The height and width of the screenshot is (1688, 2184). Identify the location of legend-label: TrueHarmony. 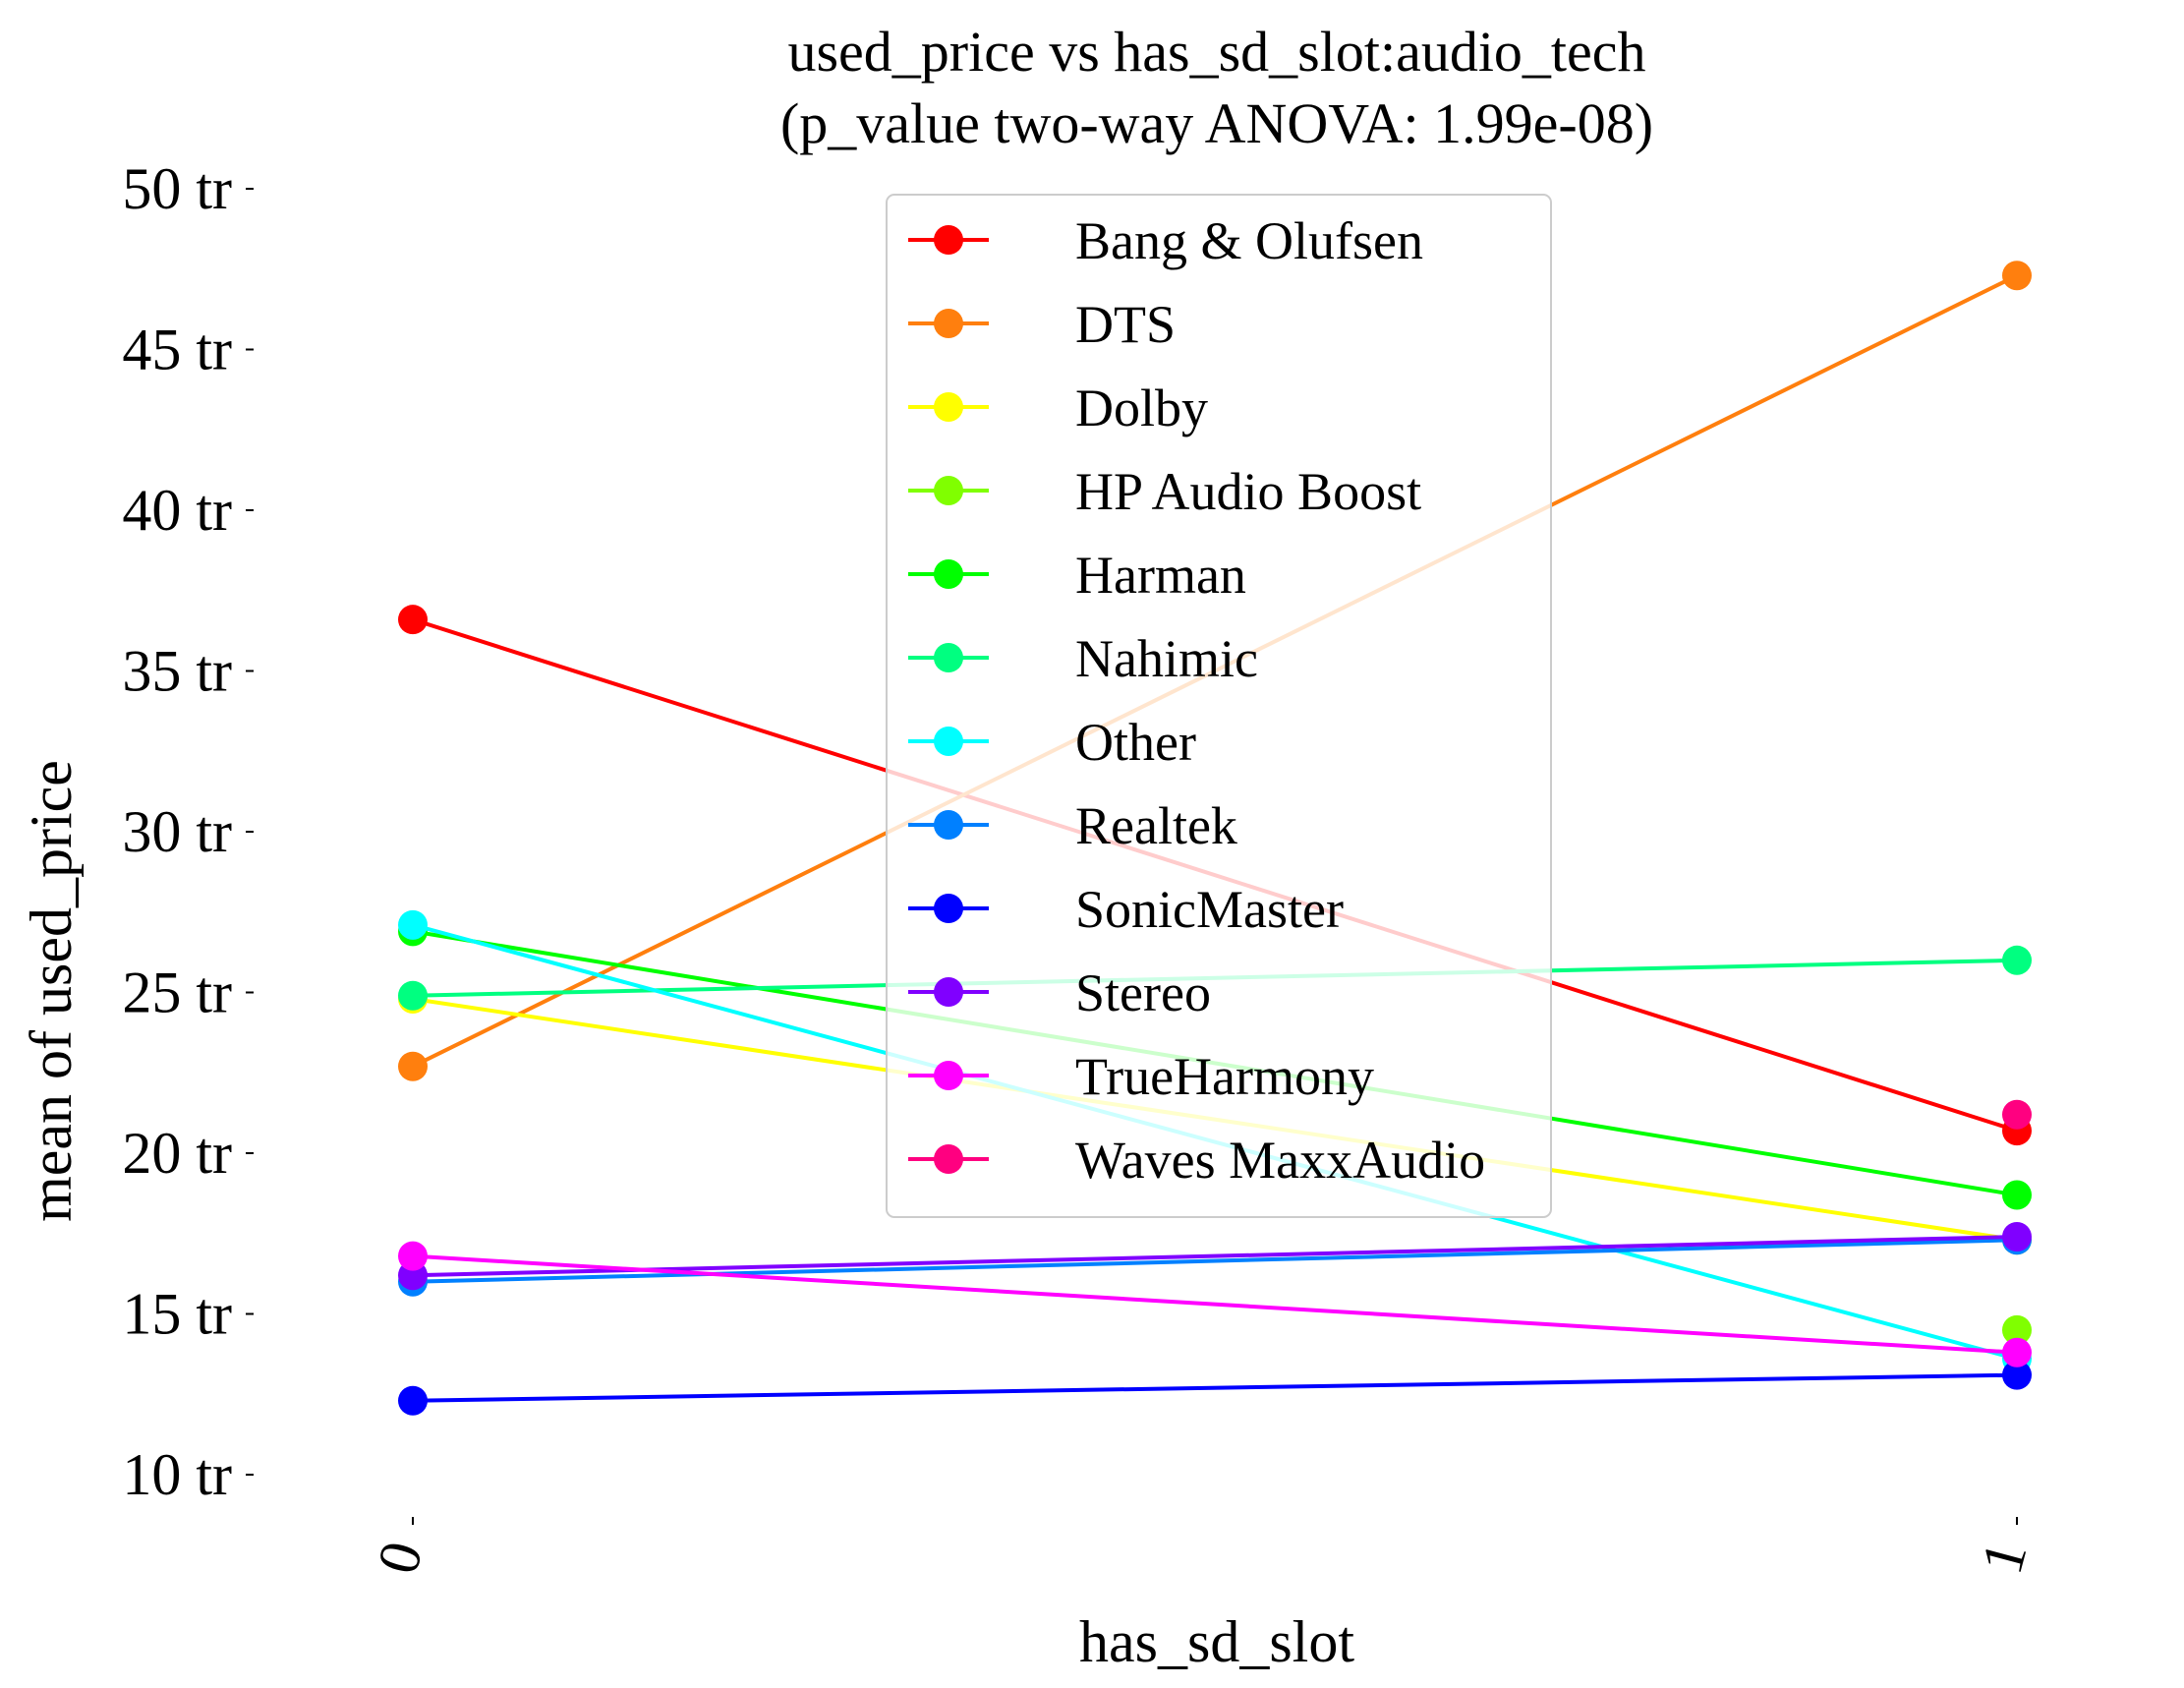
(1224, 1076).